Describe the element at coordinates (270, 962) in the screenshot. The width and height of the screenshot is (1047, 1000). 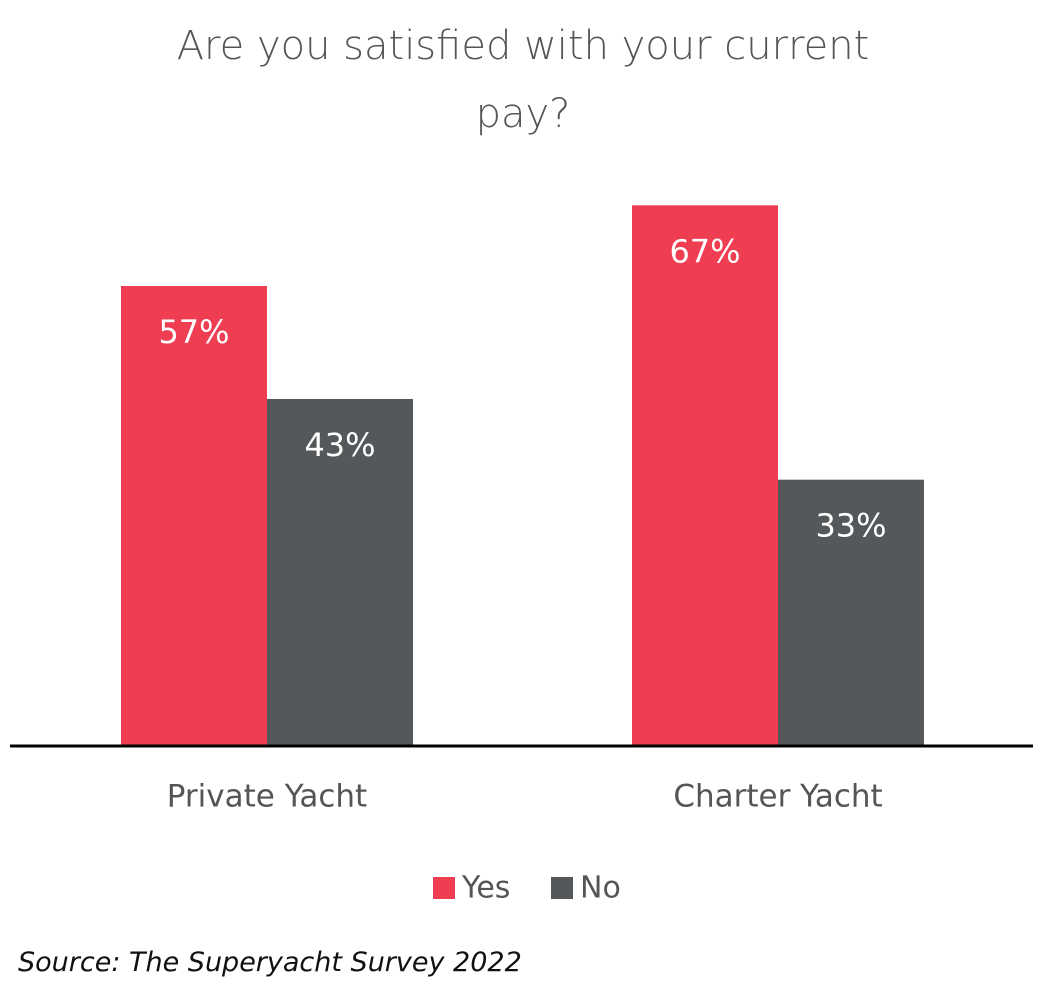
I see `source-note: Source: The Superyacht Survey 2022` at that location.